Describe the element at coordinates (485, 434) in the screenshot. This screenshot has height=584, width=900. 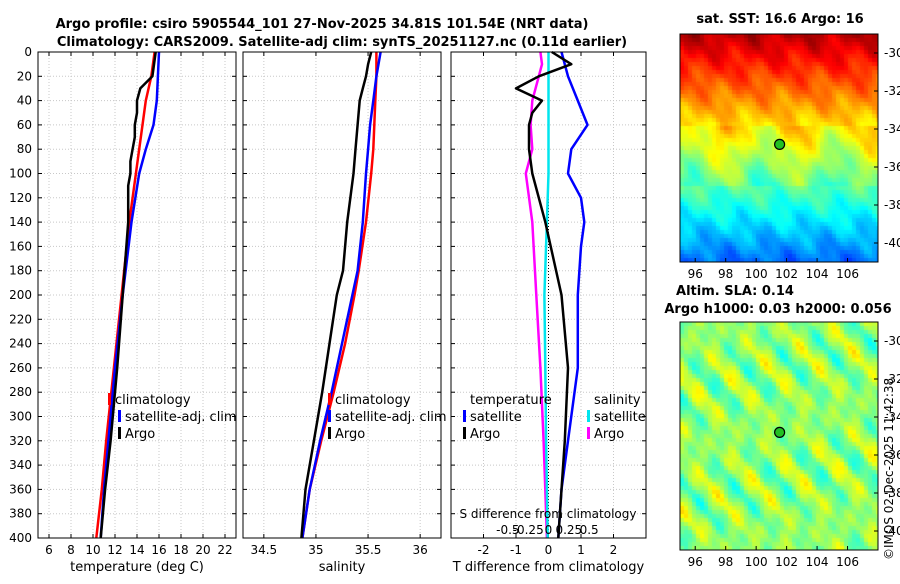
I see `legend-t-argo-label: Argo` at that location.